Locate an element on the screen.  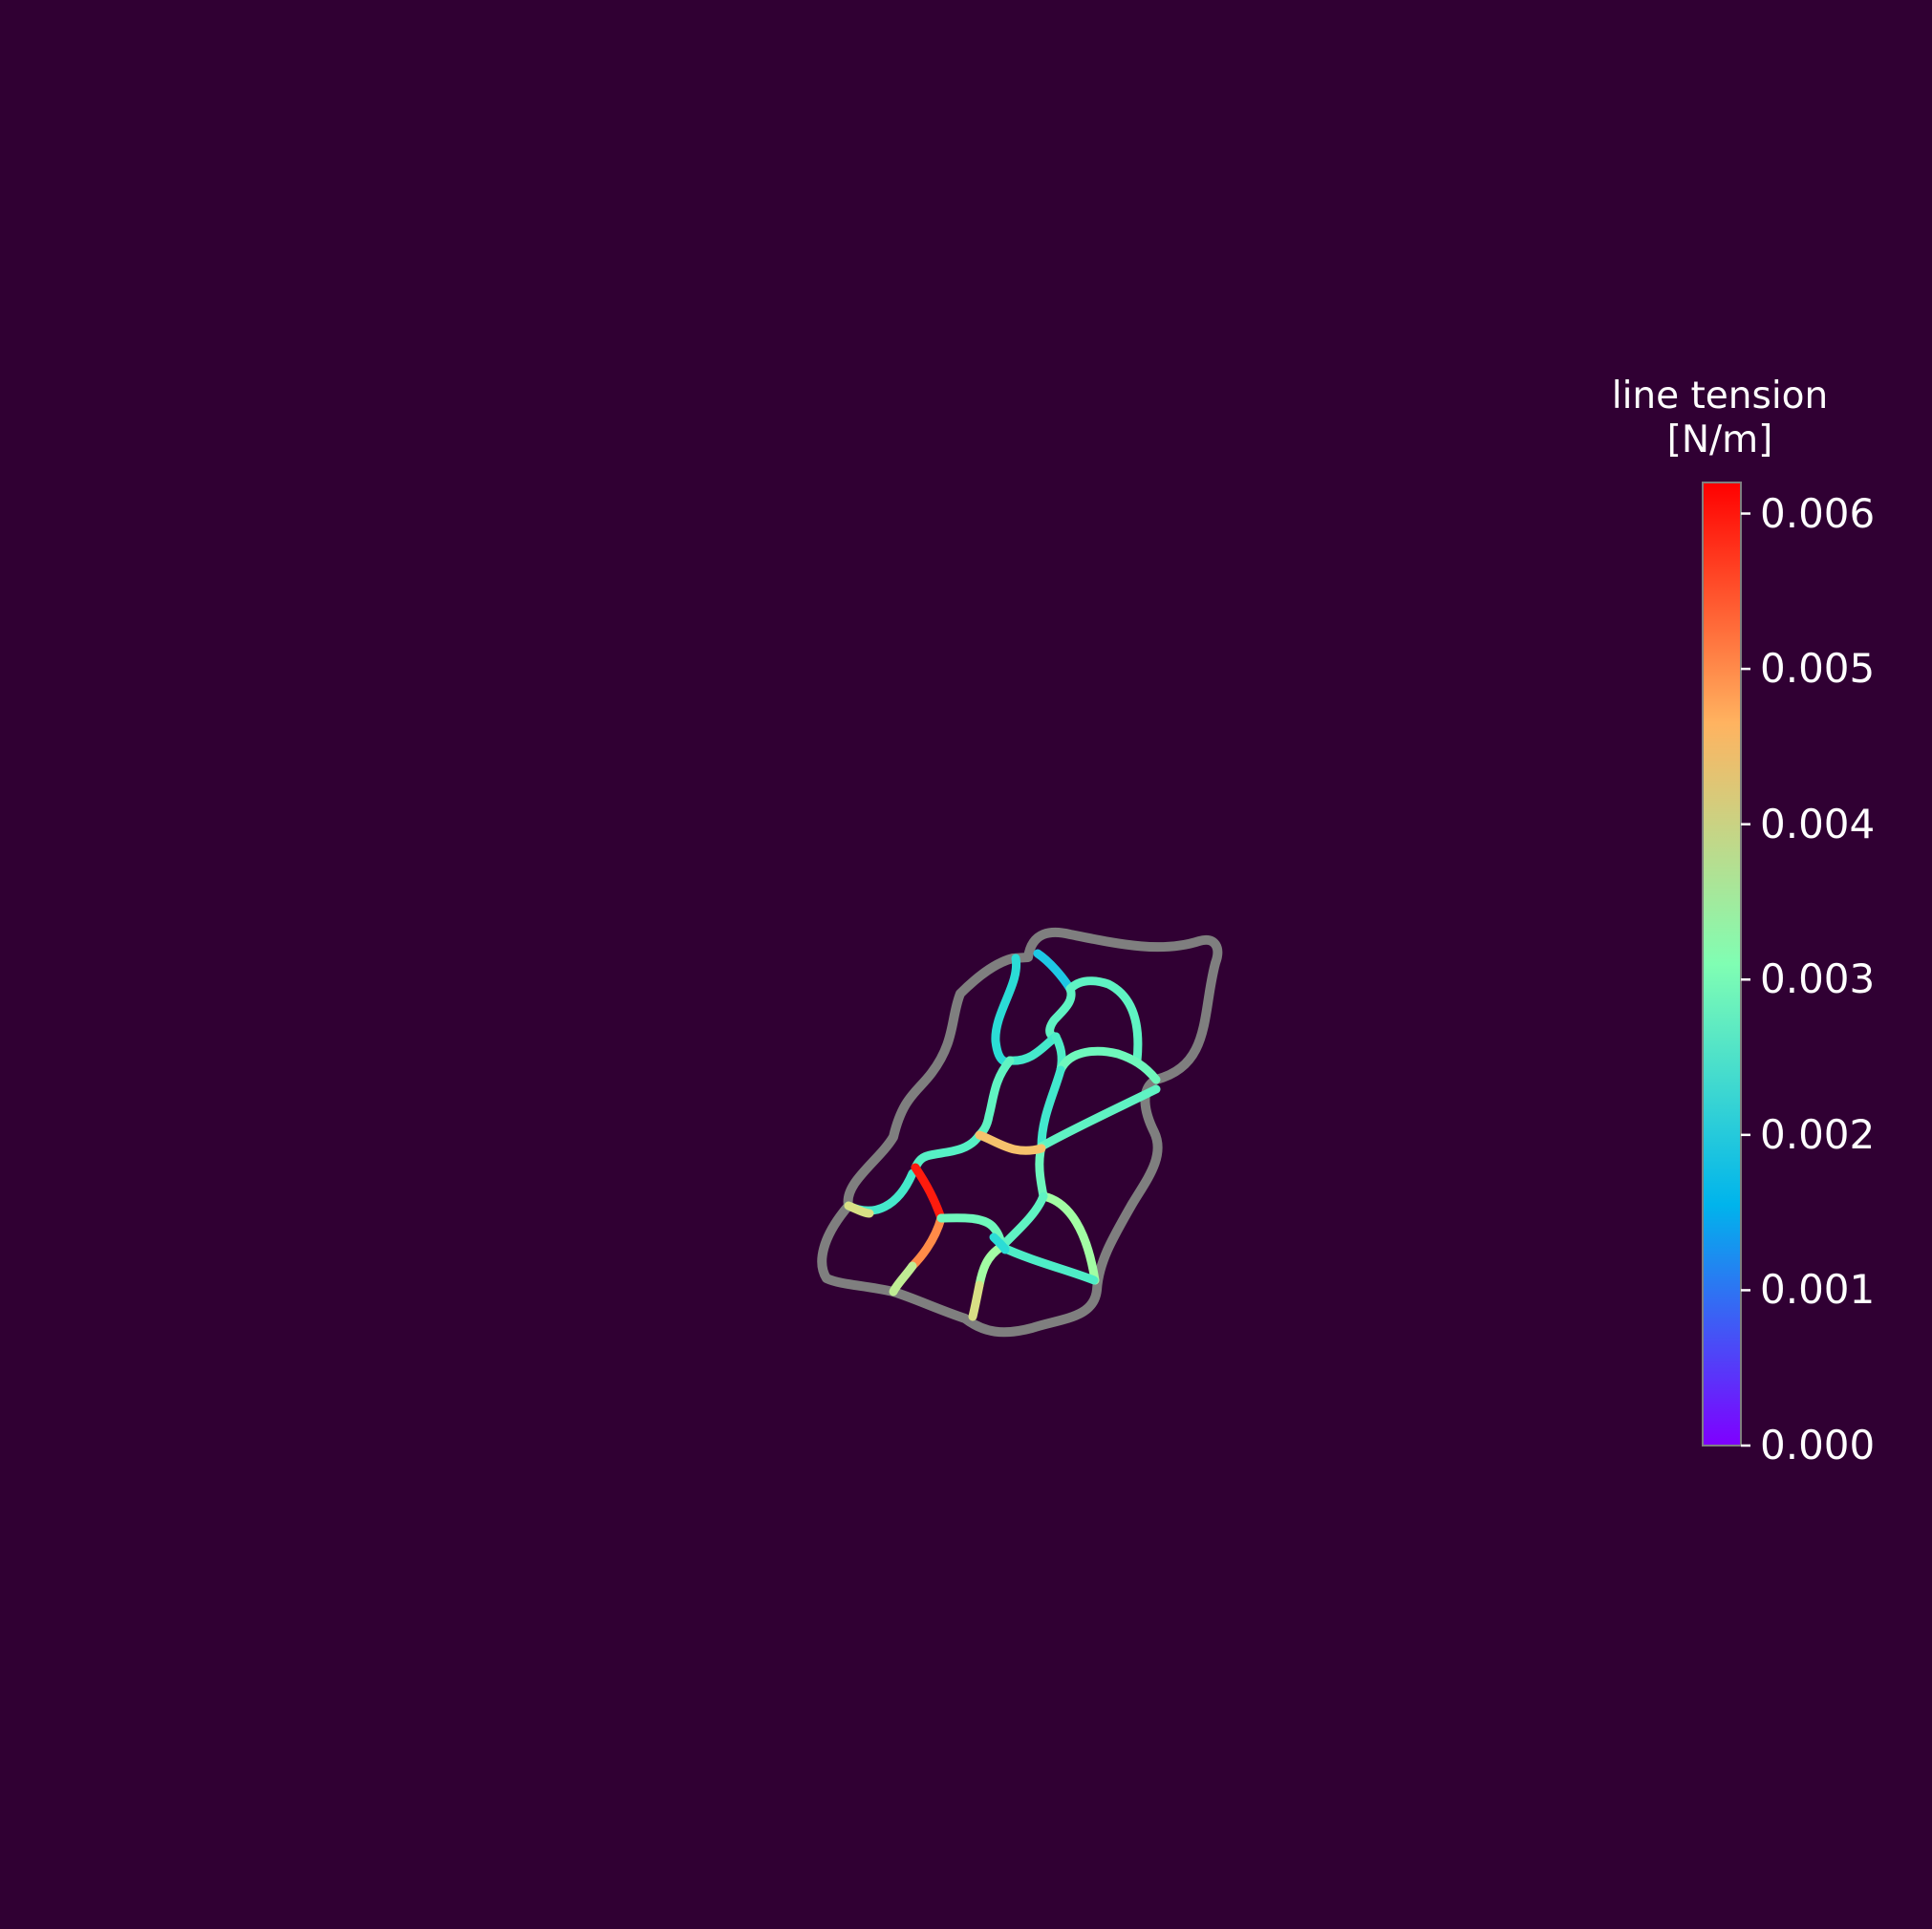
colorbar-tick-label: 0.002 is located at coordinates (1818, 1134).